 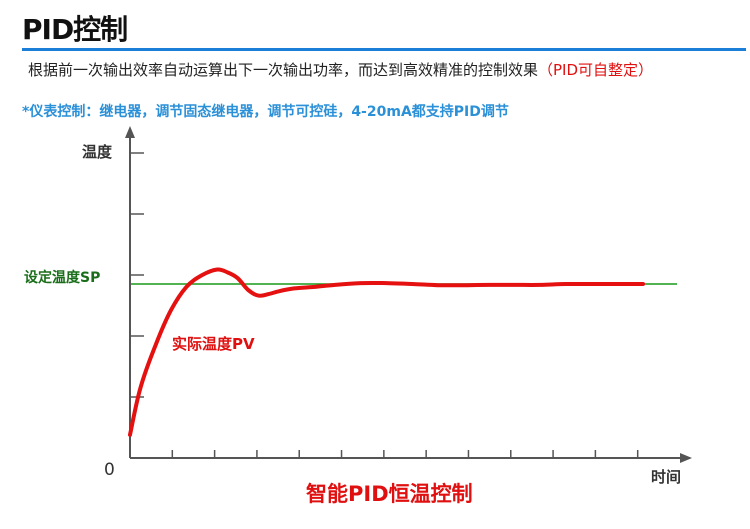 What do you see at coordinates (130, 132) in the screenshot?
I see `y-axis-arrow` at bounding box center [130, 132].